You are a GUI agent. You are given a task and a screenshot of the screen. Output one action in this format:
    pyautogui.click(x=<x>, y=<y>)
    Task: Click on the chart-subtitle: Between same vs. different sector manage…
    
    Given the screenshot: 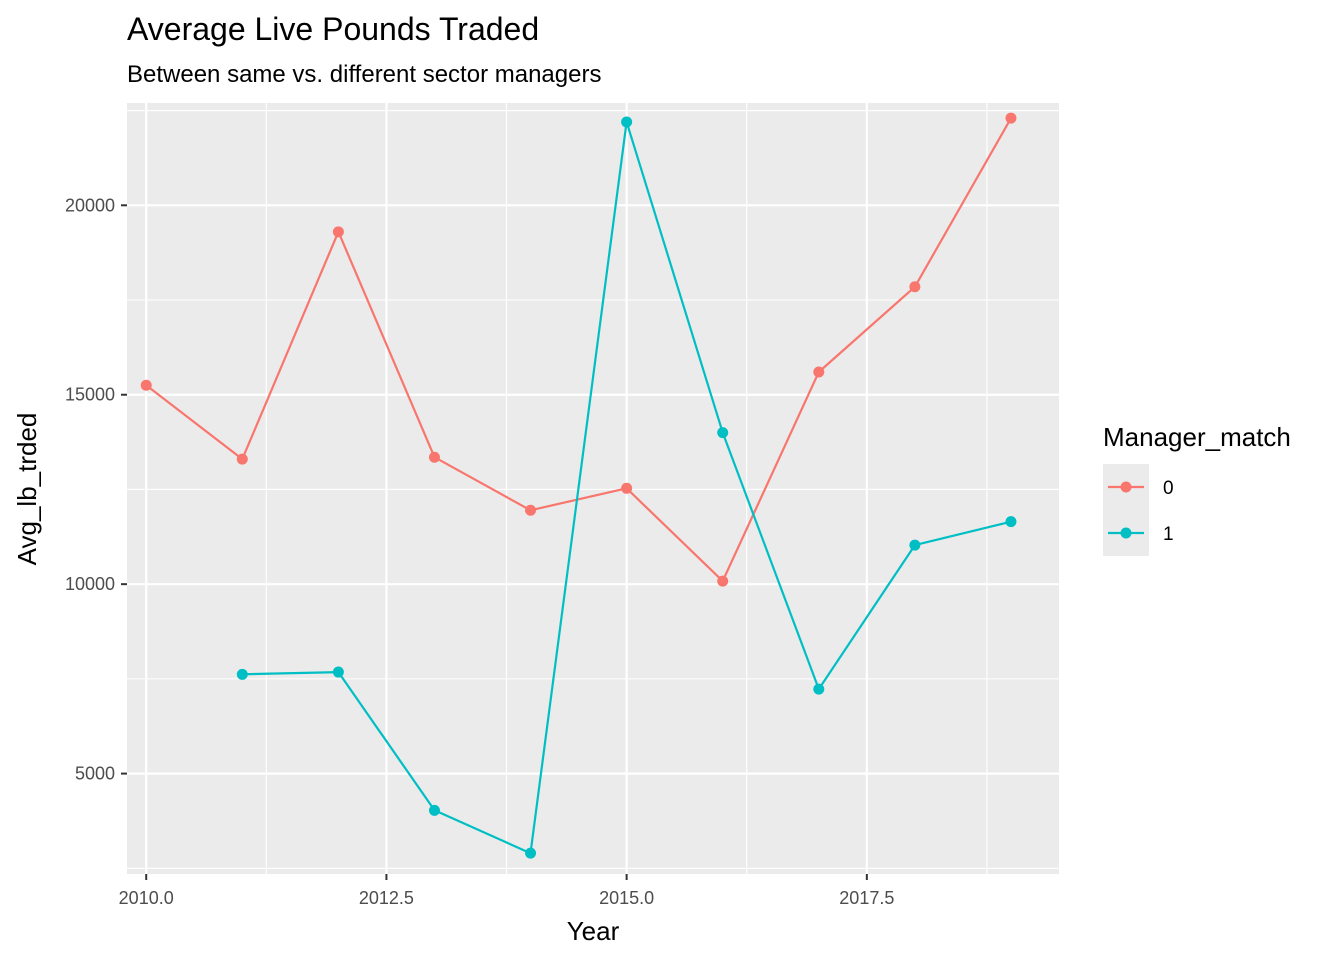 What is the action you would take?
    pyautogui.click(x=364, y=74)
    